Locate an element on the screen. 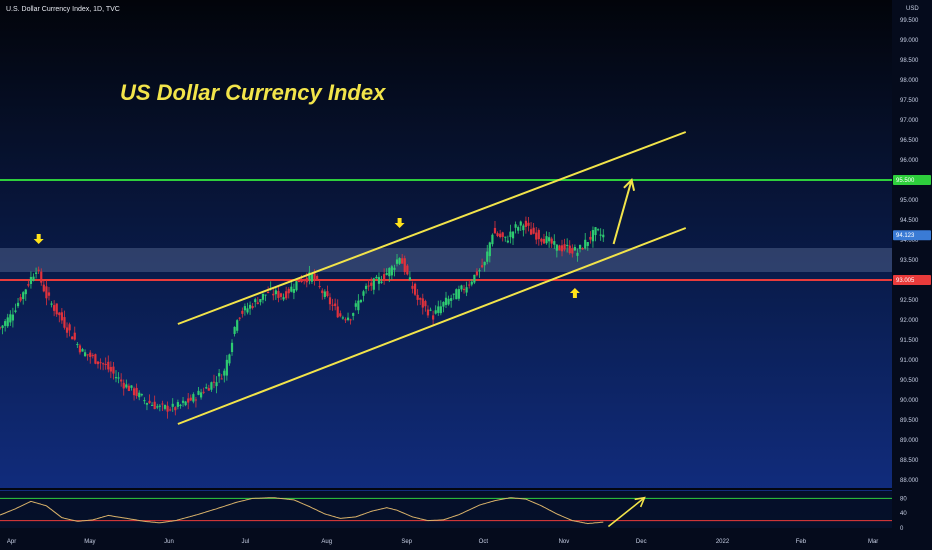 The height and width of the screenshot is (550, 932). y-tick-label: 90.500 is located at coordinates (909, 381).